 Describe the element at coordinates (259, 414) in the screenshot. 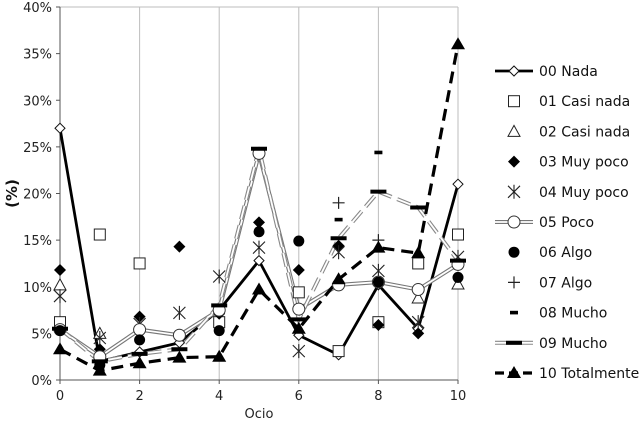

I see `x-axis-title: Ocio` at that location.